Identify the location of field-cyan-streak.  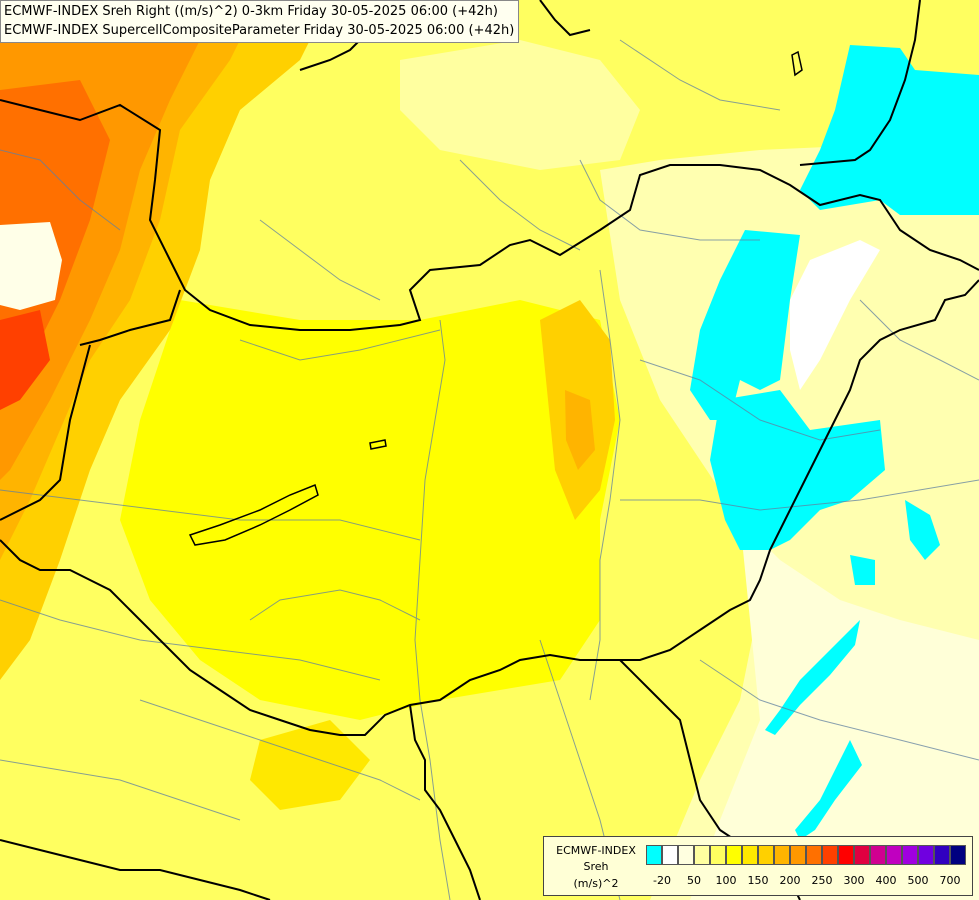
(812, 677).